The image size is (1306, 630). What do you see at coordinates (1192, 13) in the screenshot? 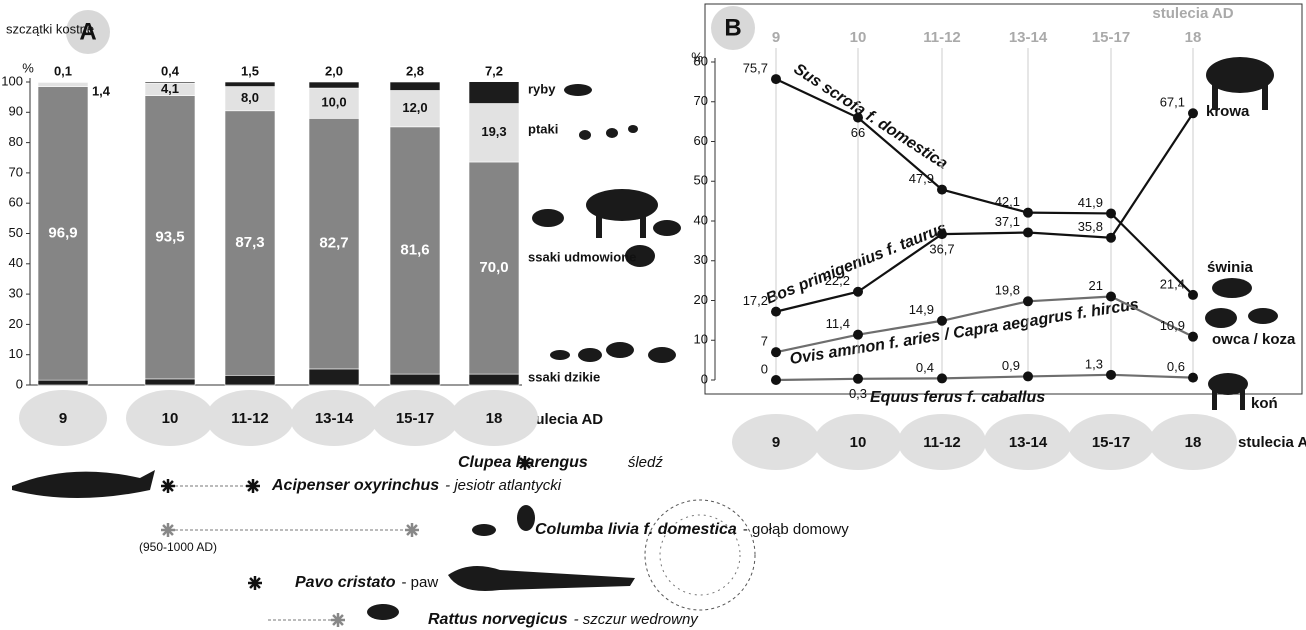
I see `x-axis-label-top: stulecia AD` at bounding box center [1192, 13].